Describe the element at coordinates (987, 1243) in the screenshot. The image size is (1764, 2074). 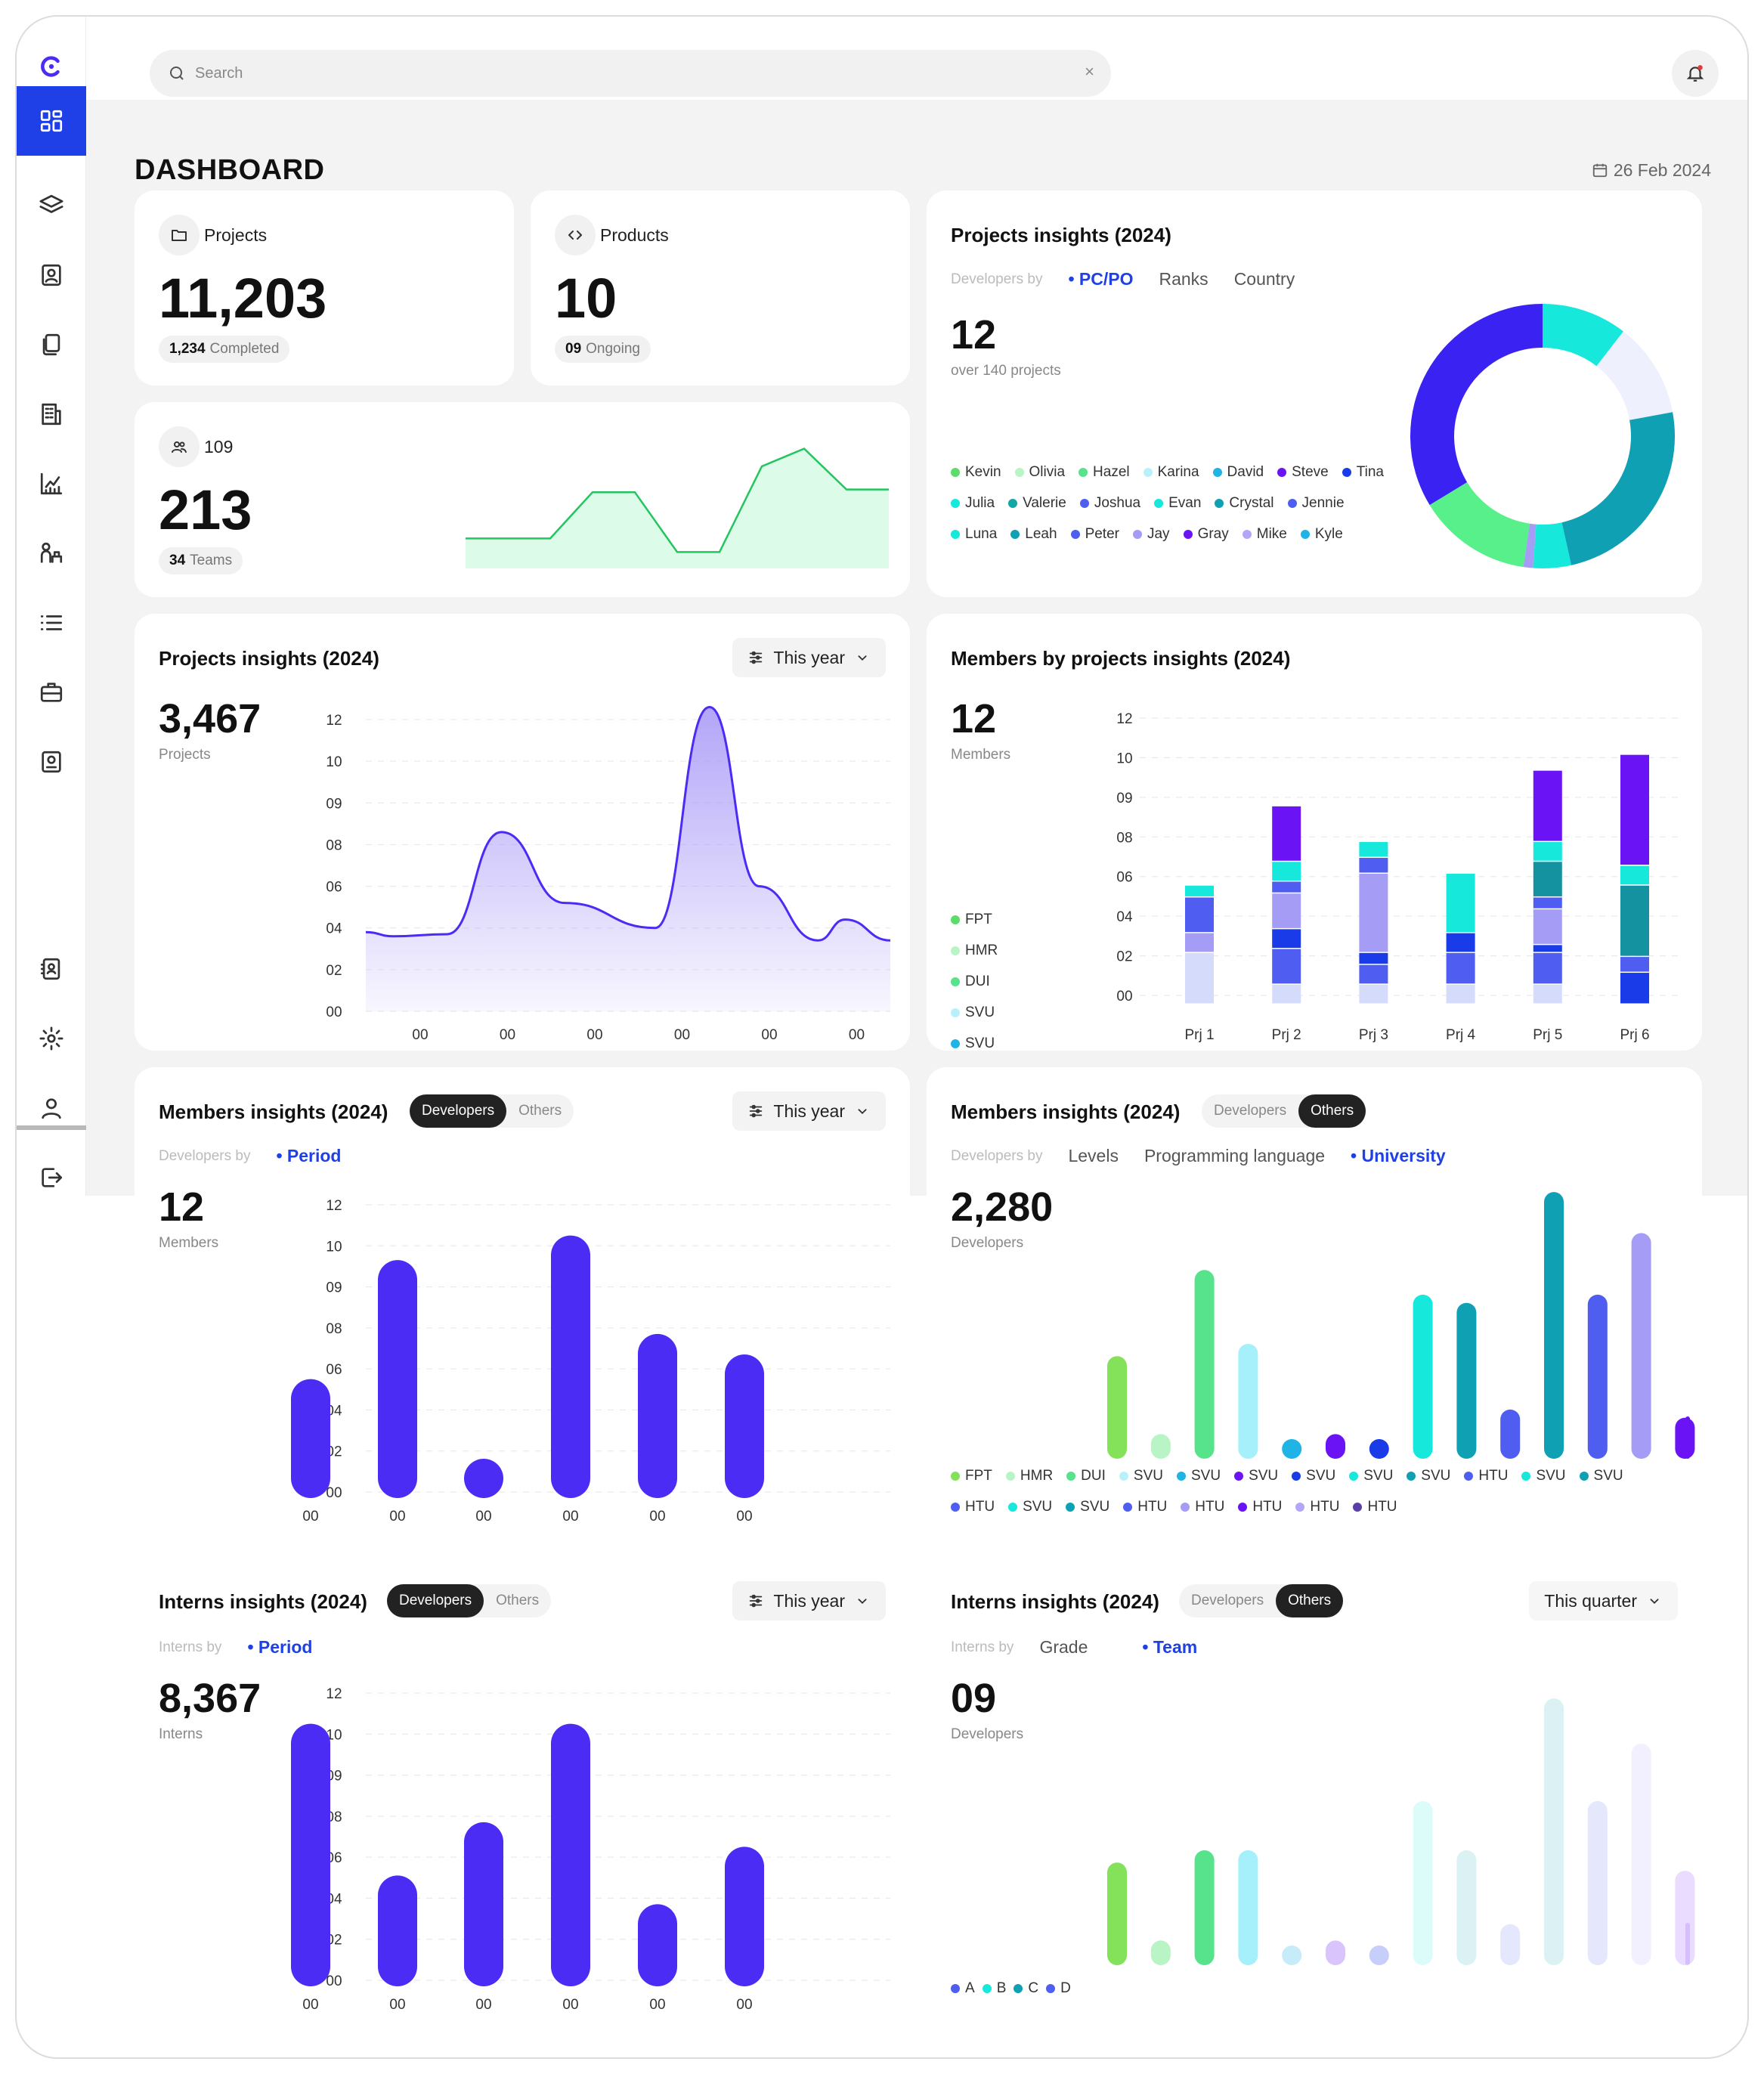
I see `members-multi-sub: Developers` at that location.